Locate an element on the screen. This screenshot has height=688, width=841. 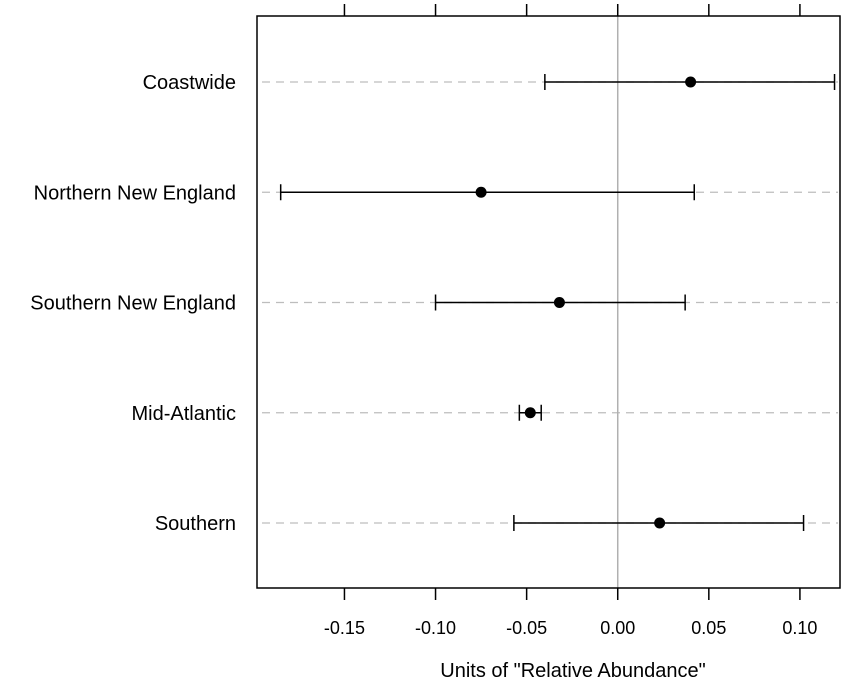
x-tick-label: -0.15 is located at coordinates (344, 628).